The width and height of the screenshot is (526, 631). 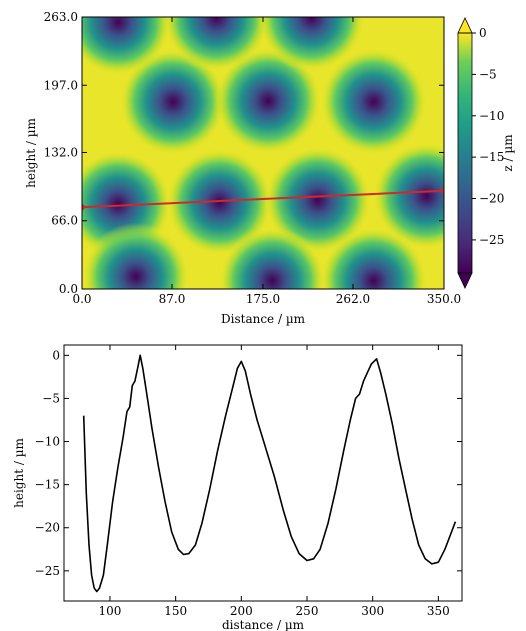 What do you see at coordinates (61, 17) in the screenshot?
I see `map-y-tick-label: 263.0` at bounding box center [61, 17].